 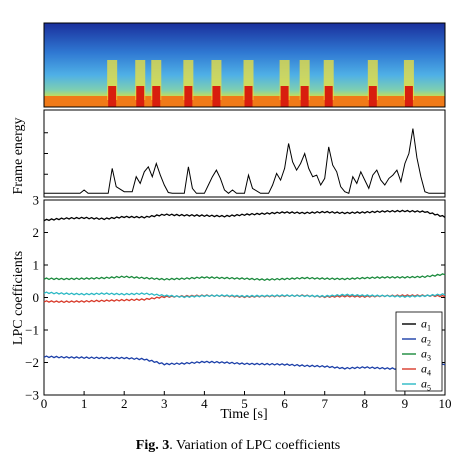 What do you see at coordinates (164, 403) in the screenshot?
I see `lpc-x-tick-label: 3` at bounding box center [164, 403].